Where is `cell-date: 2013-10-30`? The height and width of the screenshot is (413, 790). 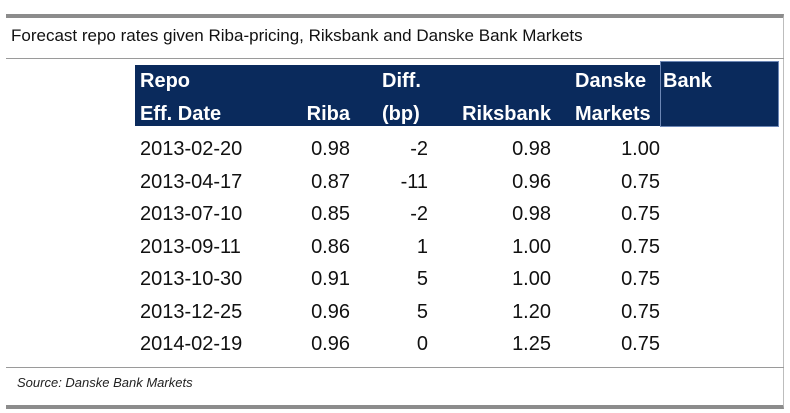
cell-date: 2013-10-30 is located at coordinates (191, 279).